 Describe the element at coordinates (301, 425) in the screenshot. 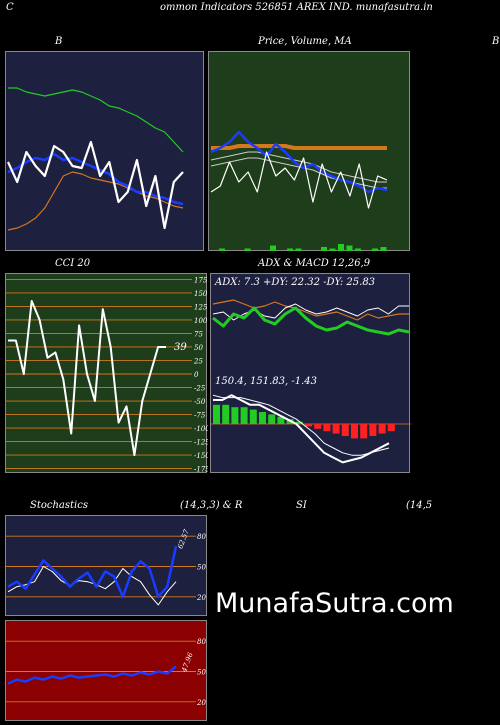

I see `macd-signal-line` at that location.